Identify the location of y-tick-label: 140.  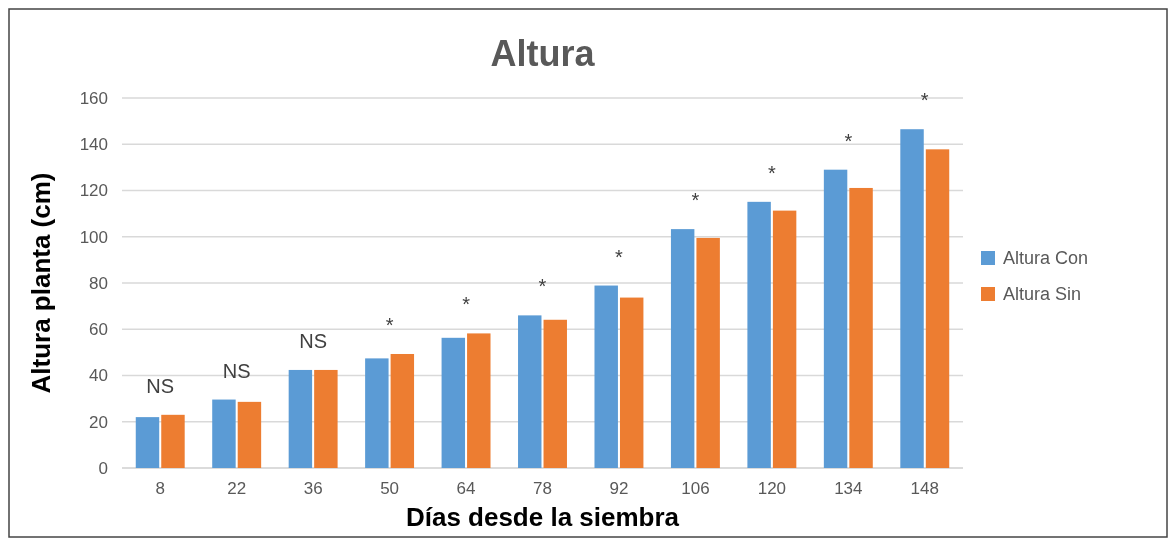
(93, 145).